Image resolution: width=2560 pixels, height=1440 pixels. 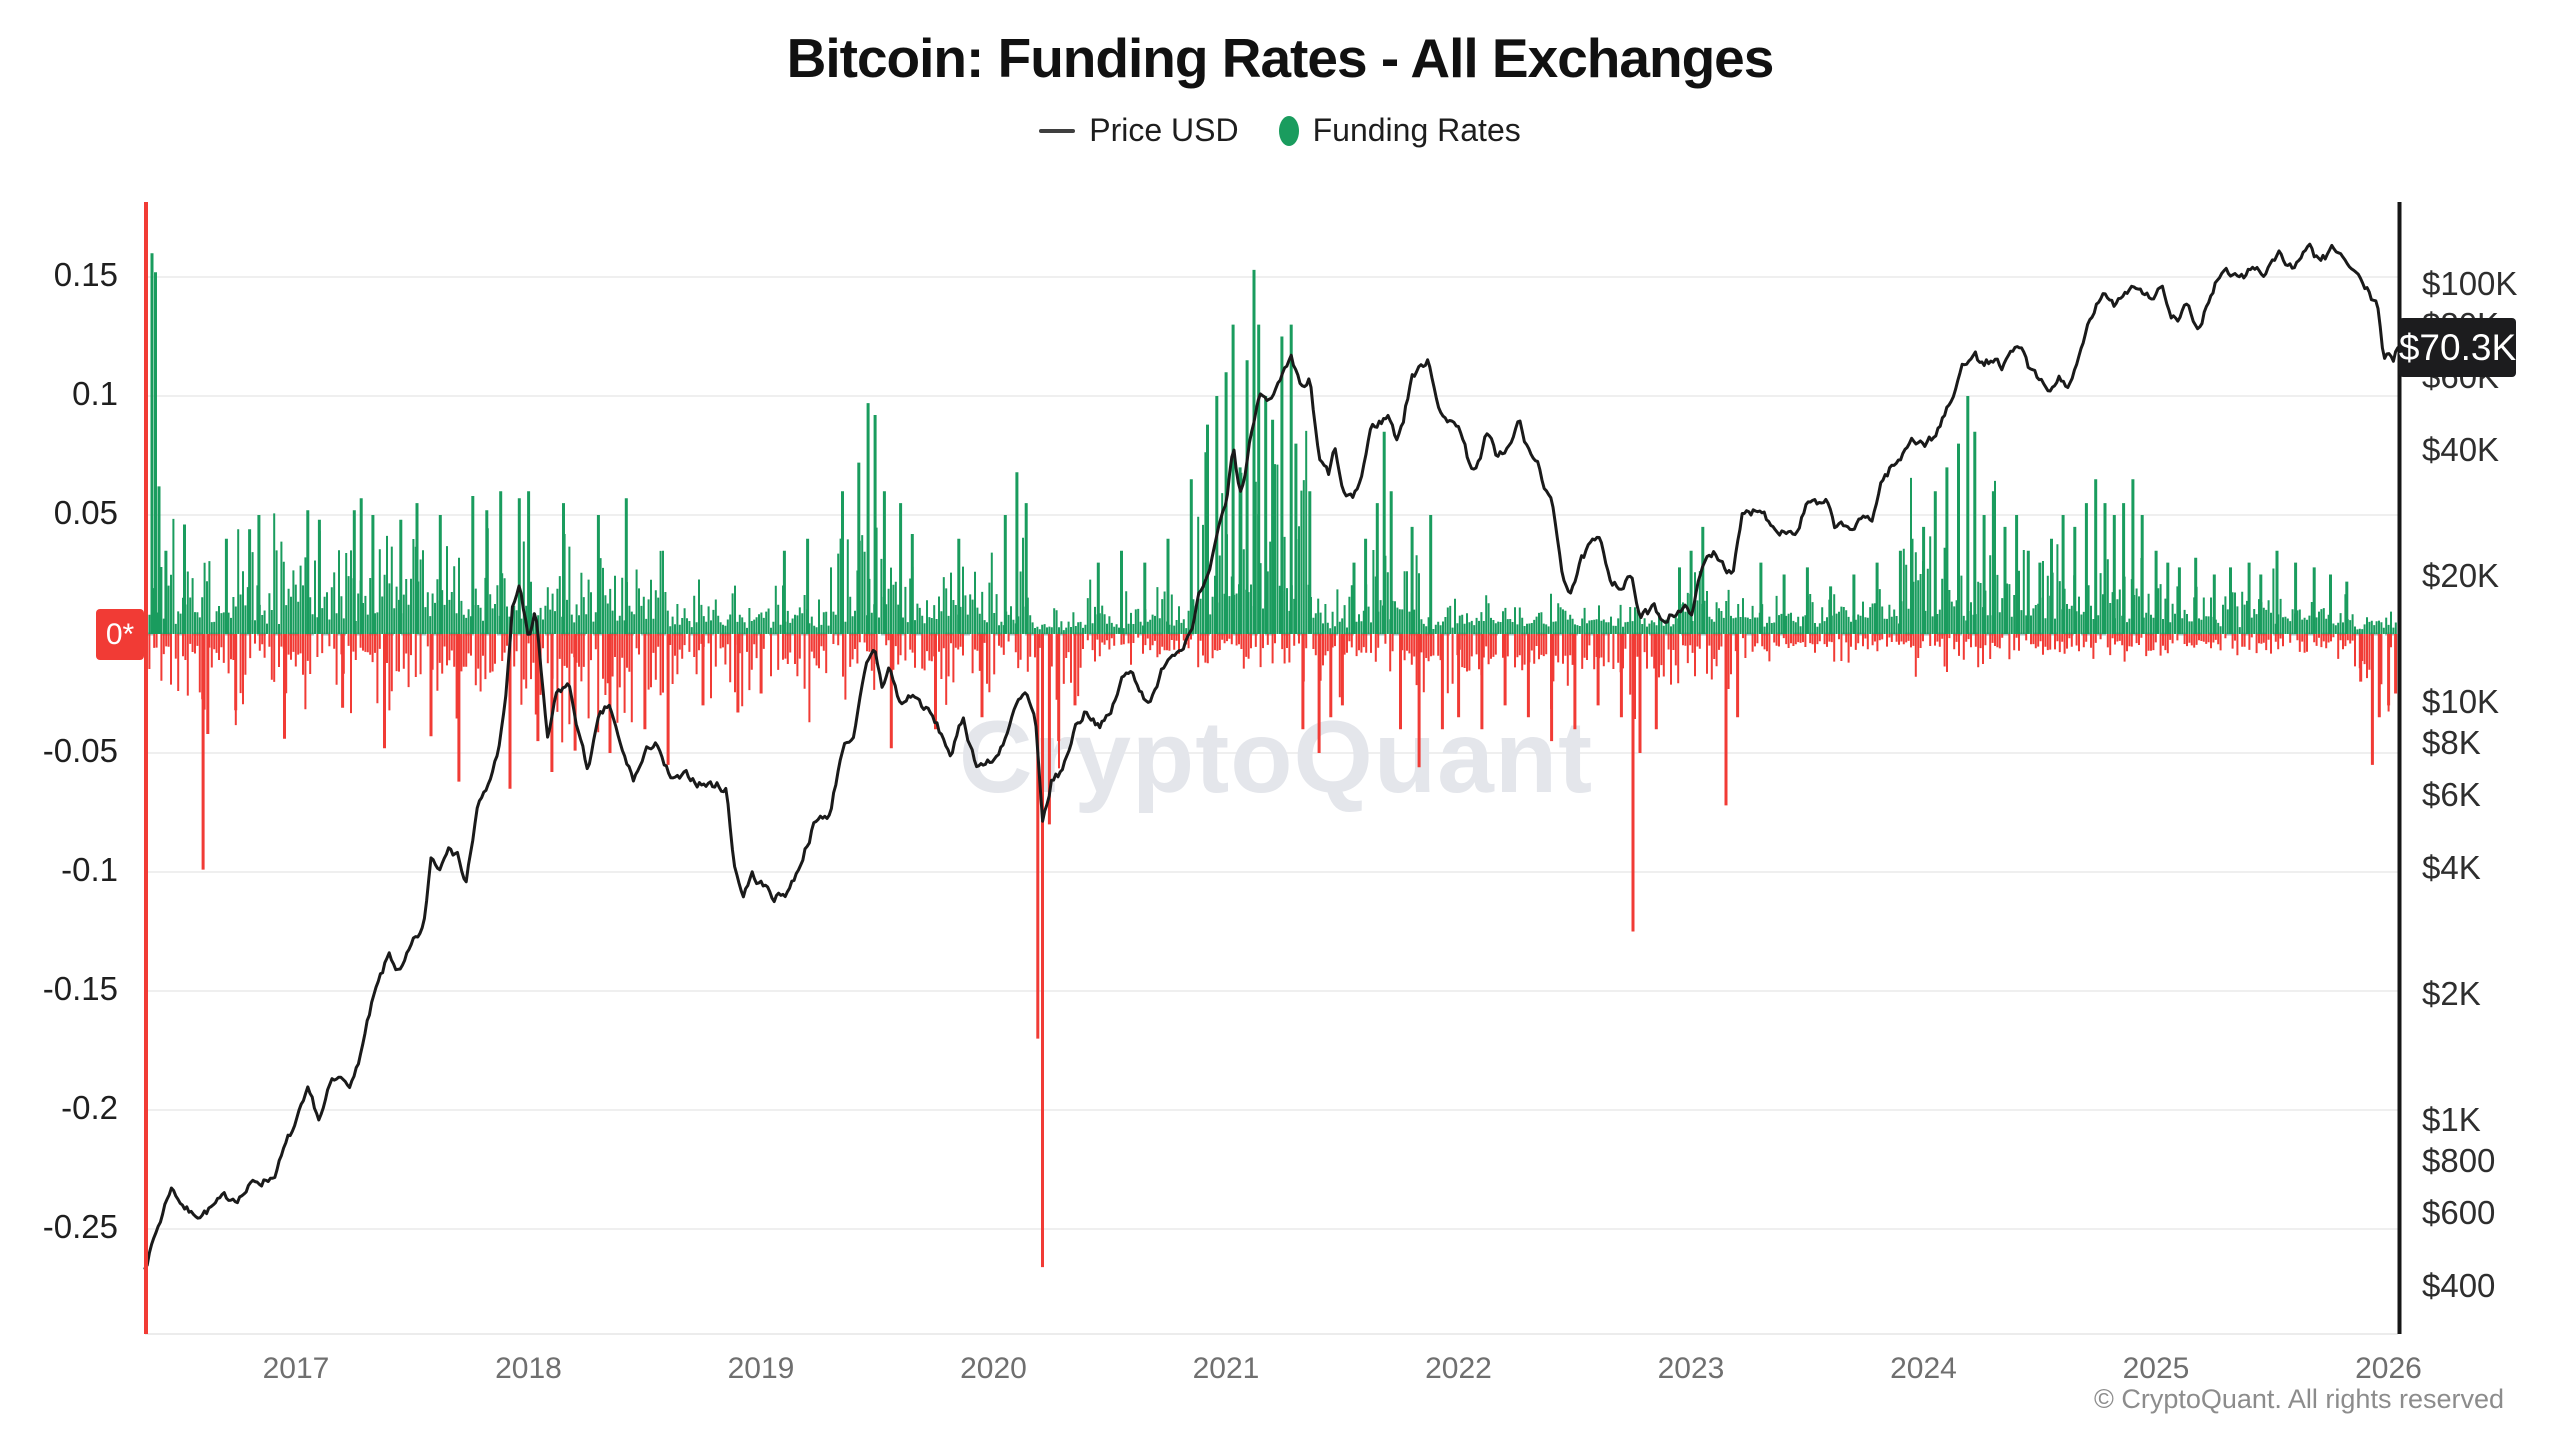 I want to click on x-axis-tick: 2019, so click(x=761, y=1368).